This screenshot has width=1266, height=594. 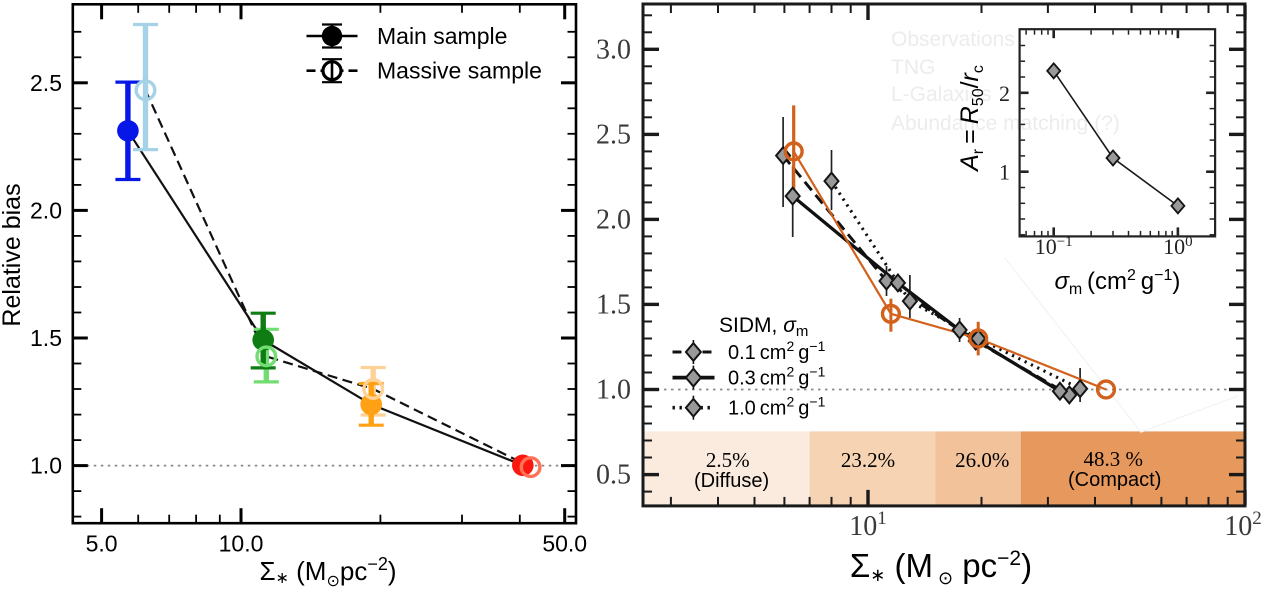 What do you see at coordinates (1004, 172) in the screenshot?
I see `svg-text: 1` at bounding box center [1004, 172].